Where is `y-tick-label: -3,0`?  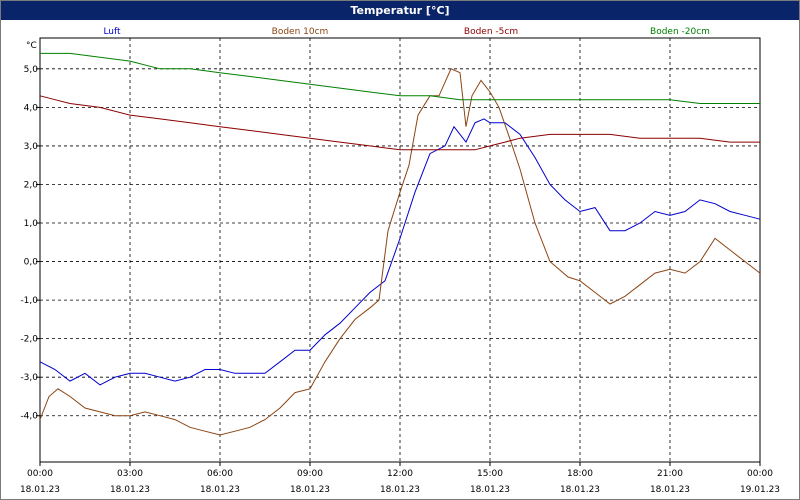
y-tick-label: -3,0 is located at coordinates (29, 378).